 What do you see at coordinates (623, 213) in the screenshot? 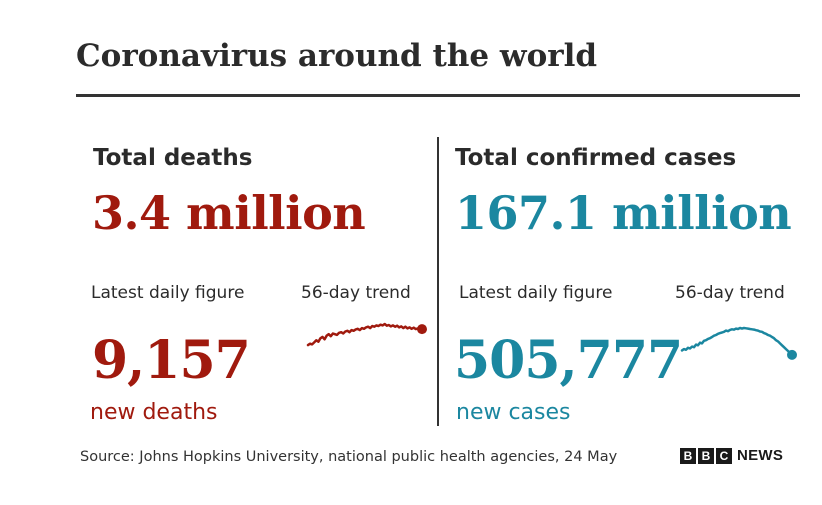
I see `total-cases-value: 167.1 million` at bounding box center [623, 213].